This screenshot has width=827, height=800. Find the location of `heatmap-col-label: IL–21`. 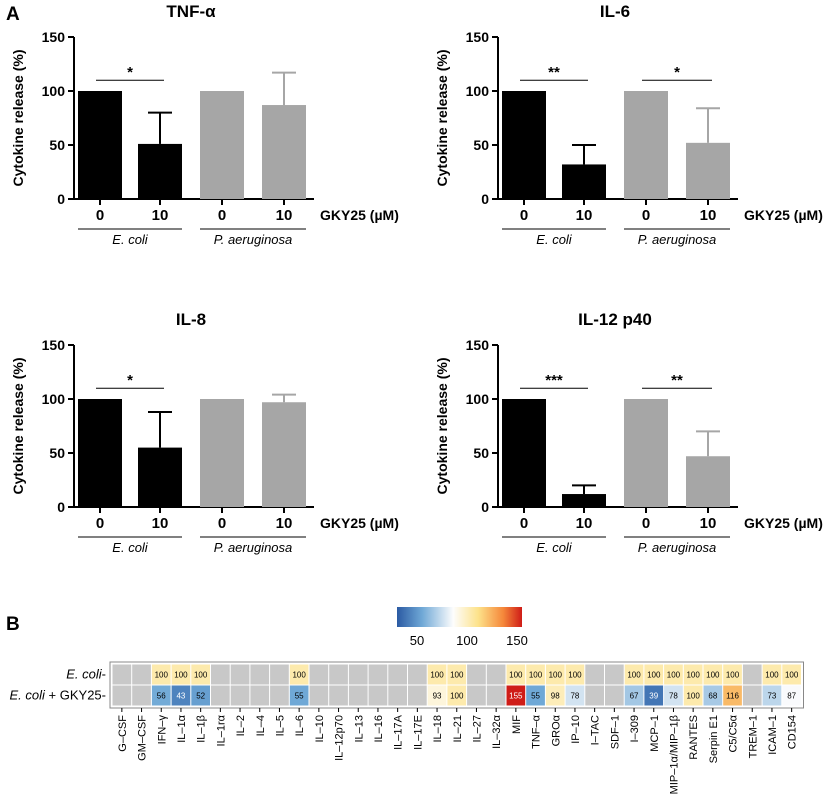

heatmap-col-label: IL–21 is located at coordinates (458, 729).